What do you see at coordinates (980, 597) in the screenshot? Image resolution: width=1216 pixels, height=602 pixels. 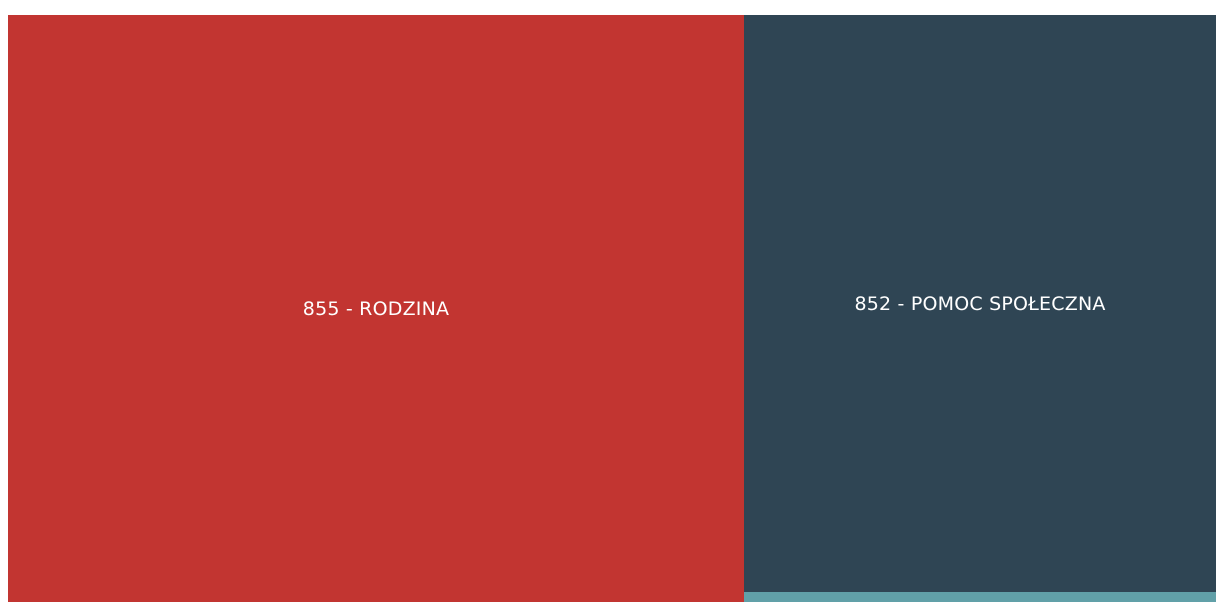 I see `tile` at bounding box center [980, 597].